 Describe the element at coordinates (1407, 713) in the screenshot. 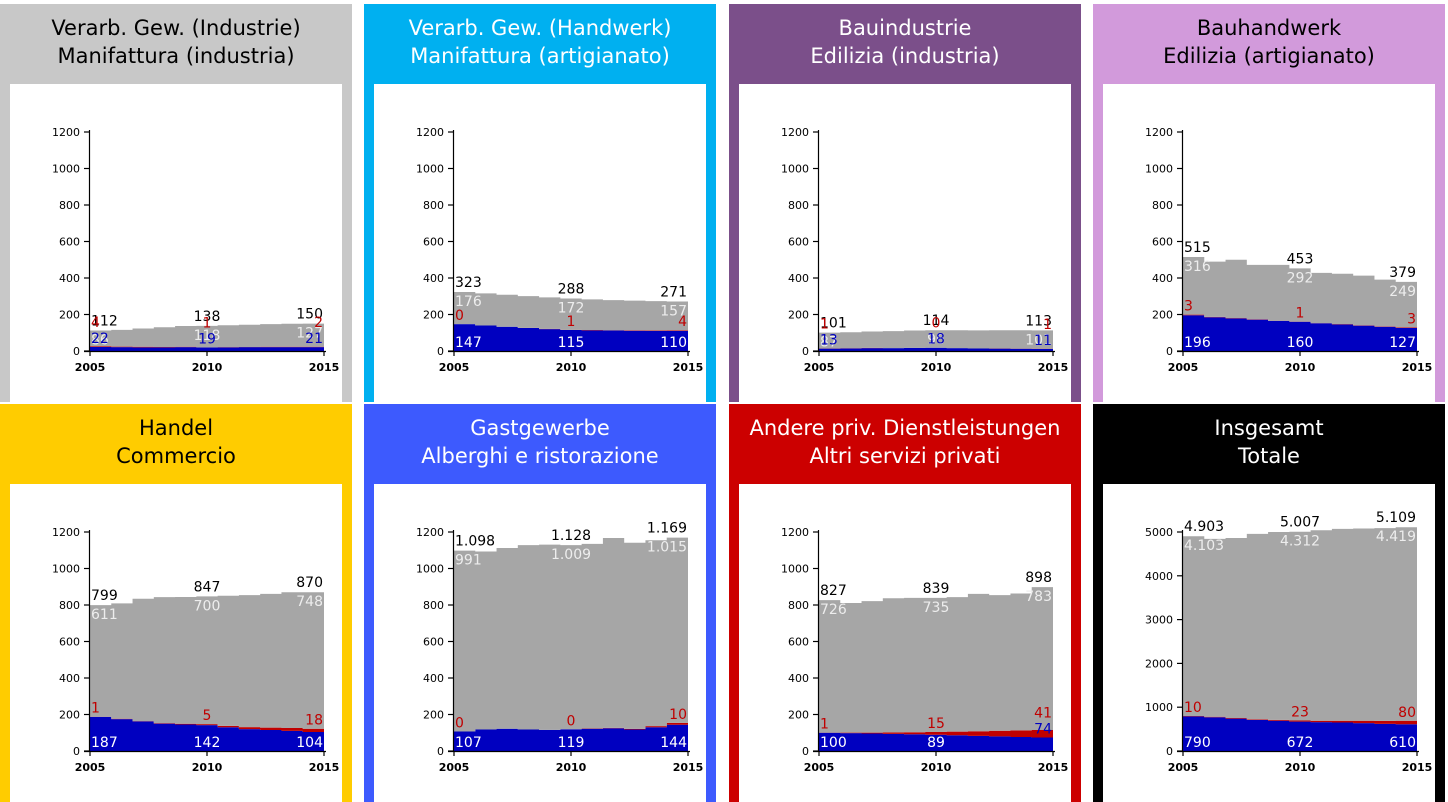

I see `data-label-red: 80` at that location.